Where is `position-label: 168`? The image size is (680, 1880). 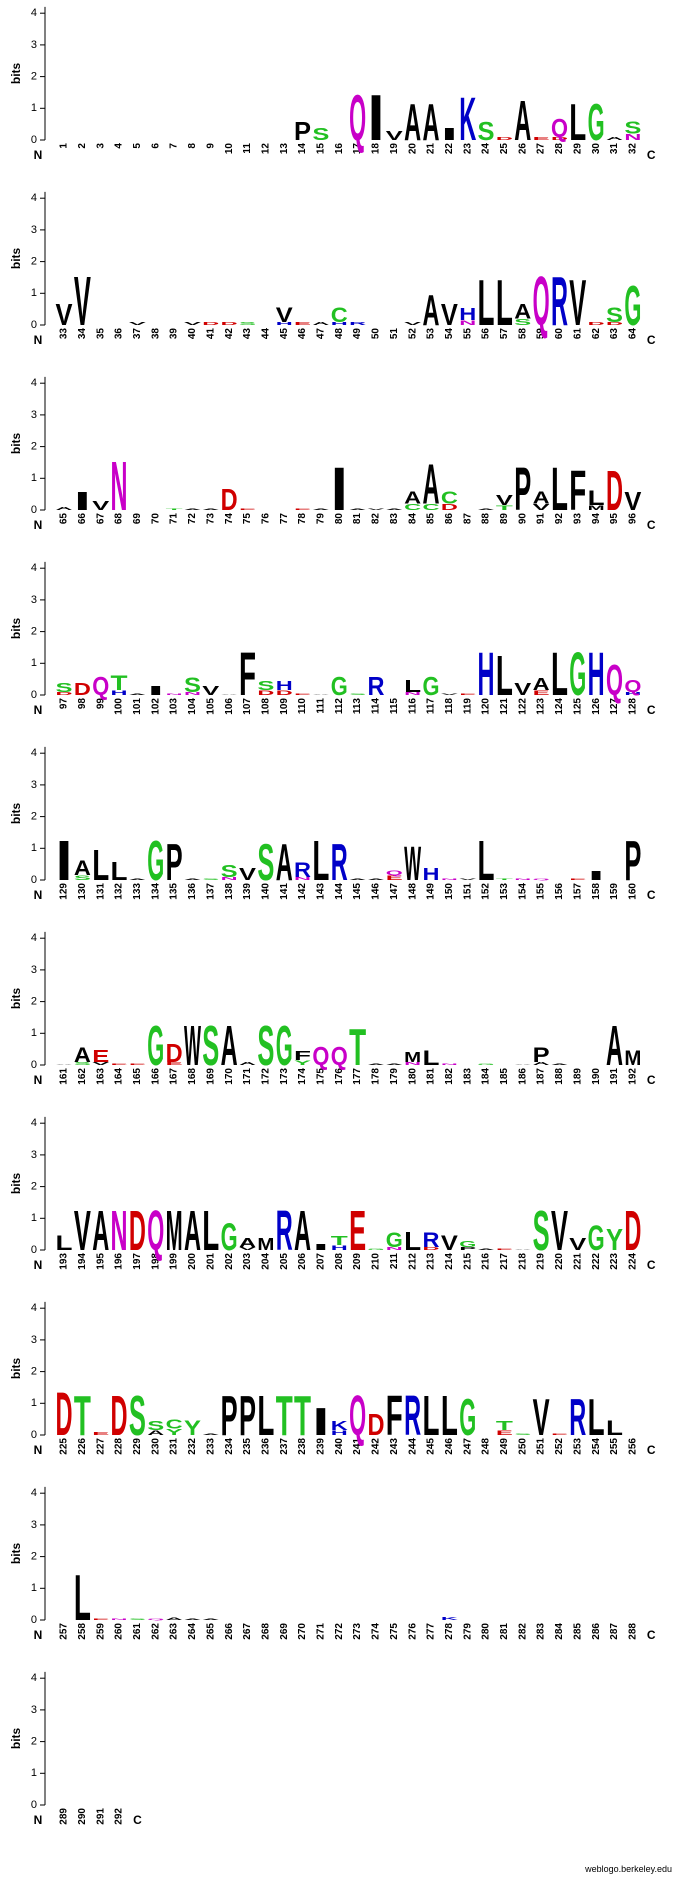
position-label: 168 is located at coordinates (192, 1076).